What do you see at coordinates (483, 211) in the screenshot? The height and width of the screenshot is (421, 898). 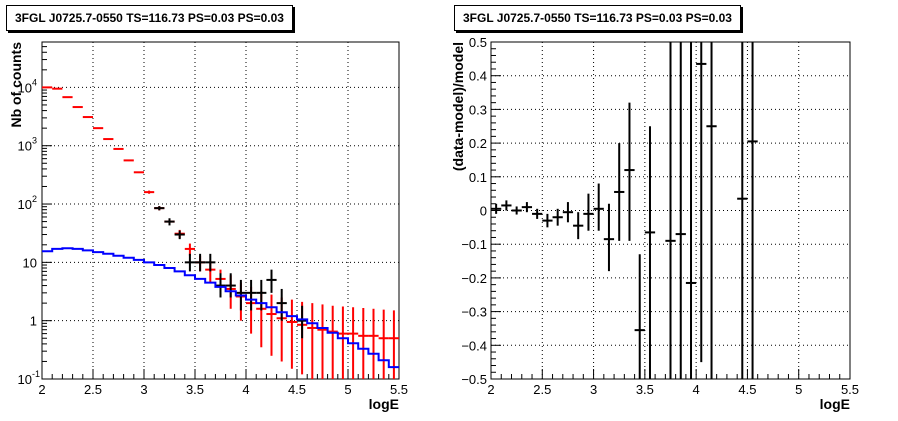 I see `y-tick-label: 0` at bounding box center [483, 211].